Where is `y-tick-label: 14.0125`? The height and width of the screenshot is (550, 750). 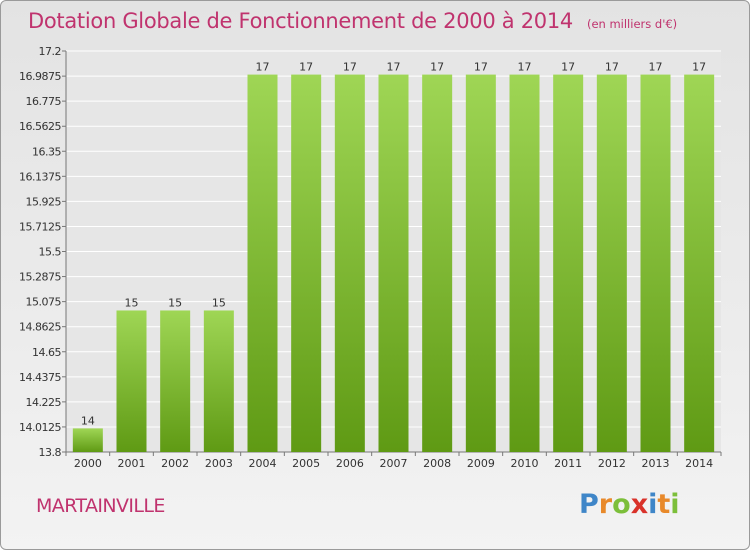 y-tick-label: 14.0125 is located at coordinates (40, 427).